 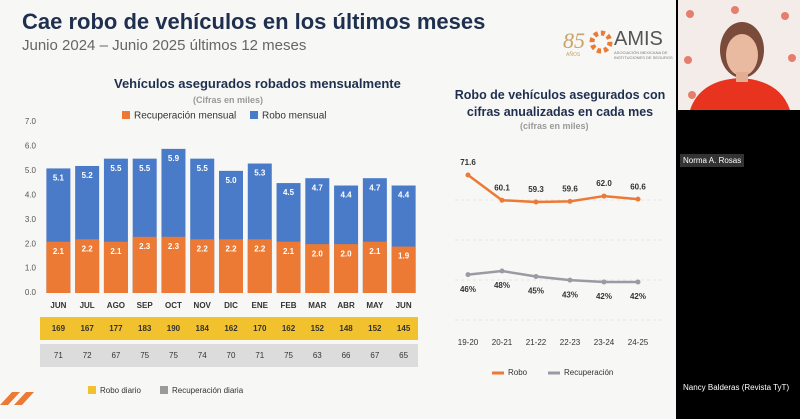 I want to click on table-cell: 184, so click(x=203, y=328).